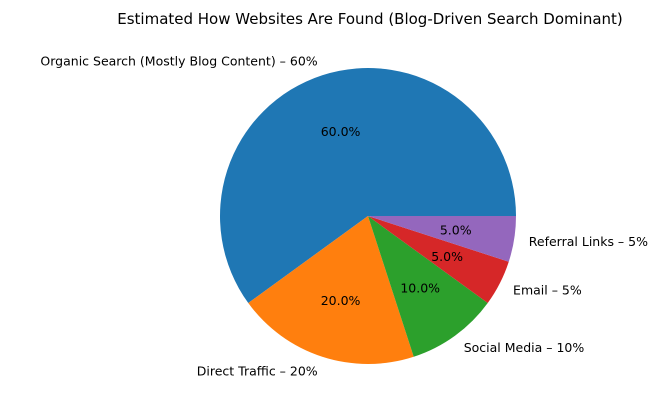  Describe the element at coordinates (420, 287) in the screenshot. I see `slice-percentage-label: 10.0%` at that location.